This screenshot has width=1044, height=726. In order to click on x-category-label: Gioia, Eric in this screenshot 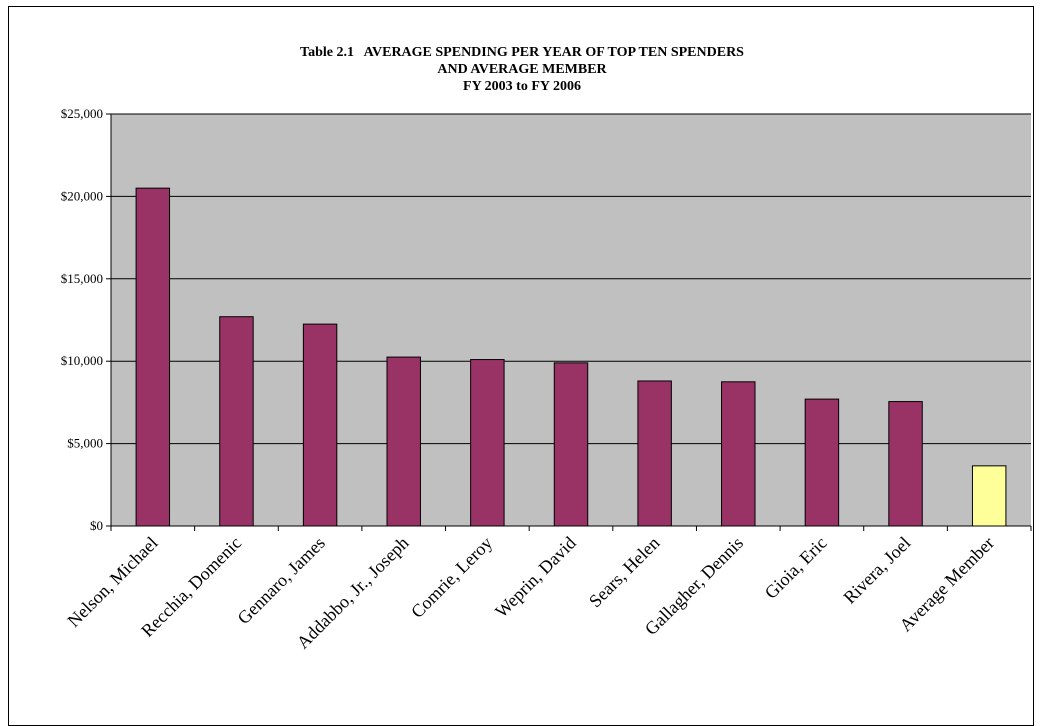, I will do `click(796, 568)`.